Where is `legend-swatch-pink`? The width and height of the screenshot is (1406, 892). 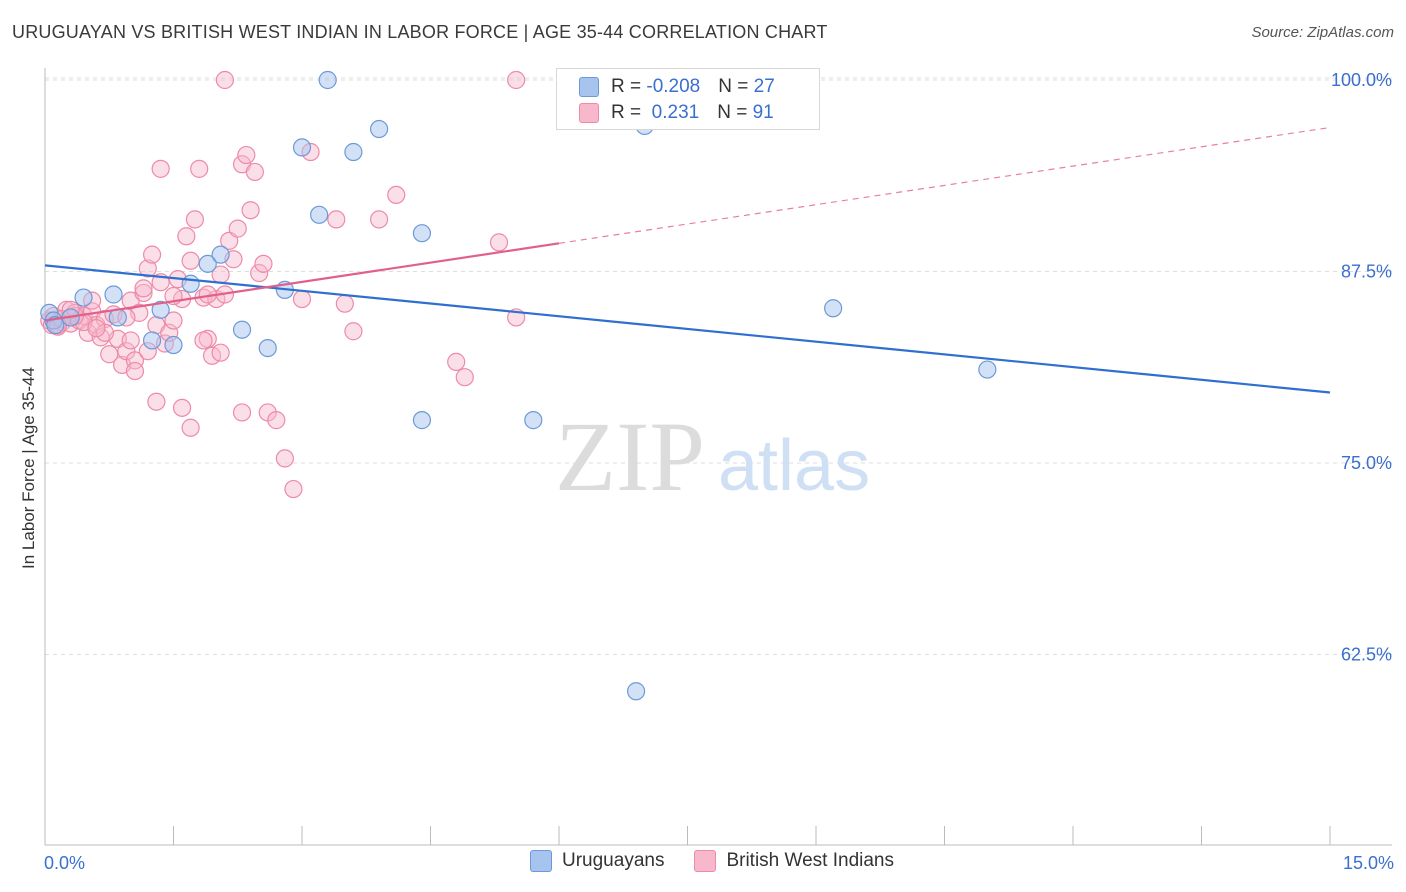 legend-swatch-pink is located at coordinates (589, 113).